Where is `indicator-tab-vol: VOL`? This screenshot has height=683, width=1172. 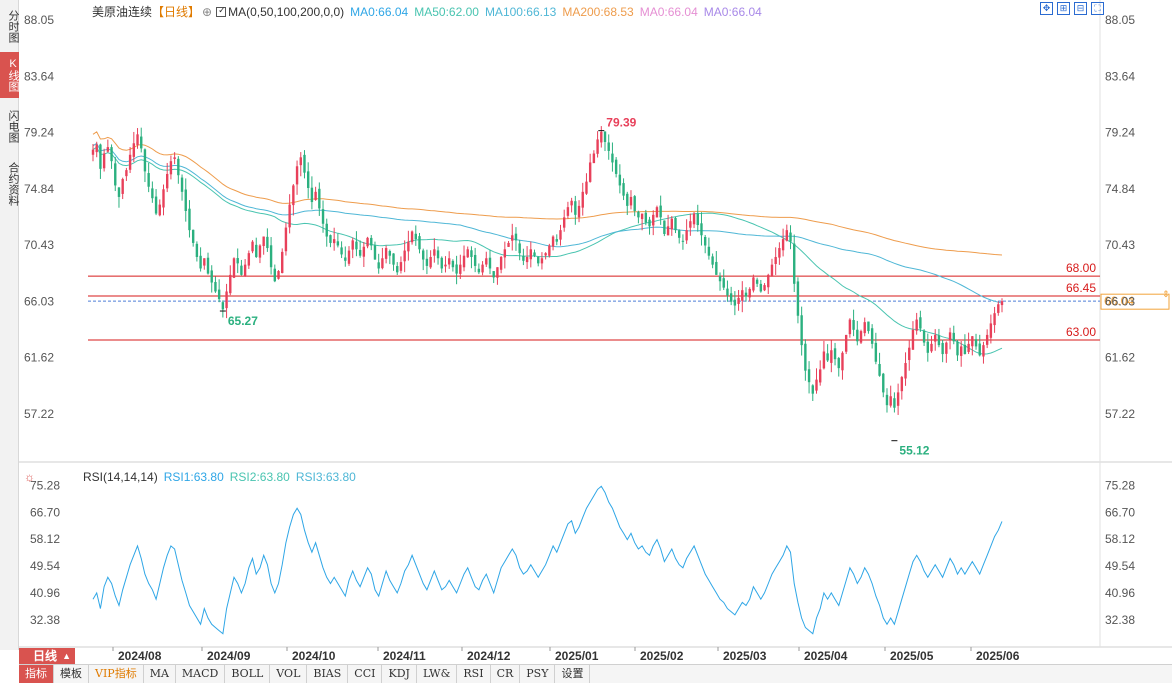
indicator-tab-vol: VOL is located at coordinates (289, 674).